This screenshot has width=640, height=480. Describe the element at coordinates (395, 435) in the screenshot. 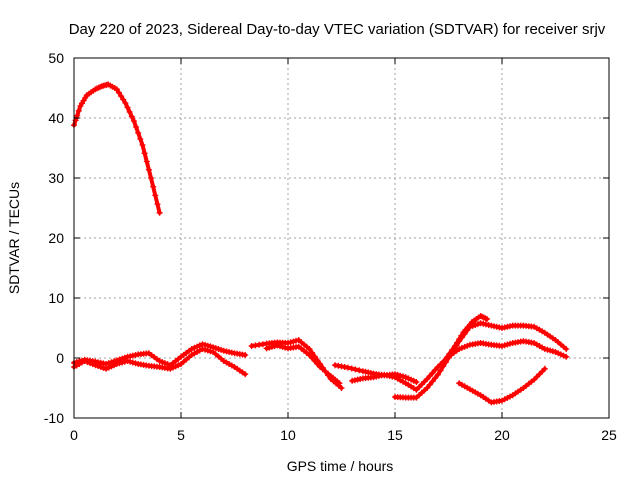

I see `x-tick-label: 15` at that location.